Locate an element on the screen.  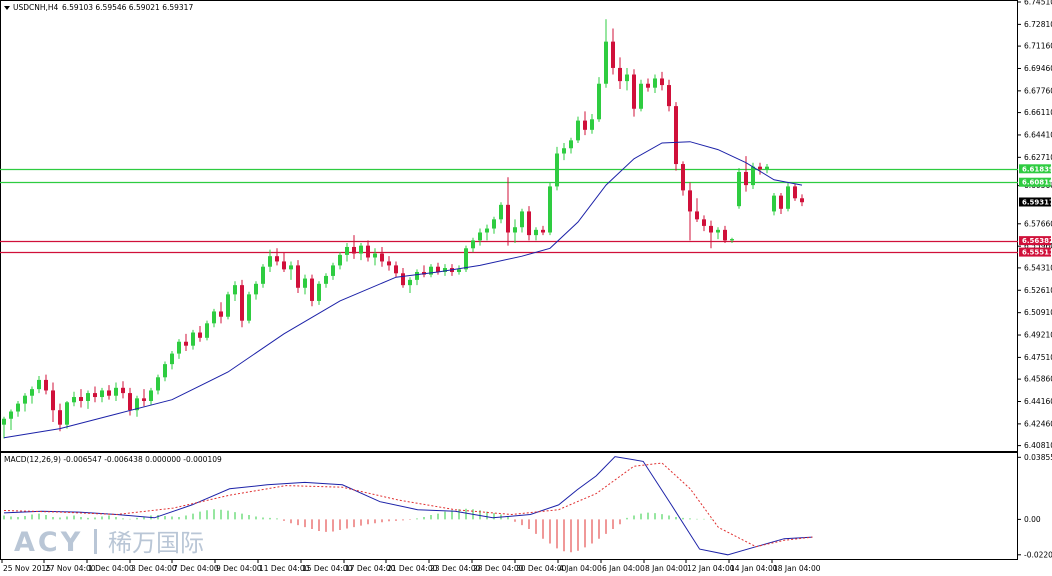
last-price-tag: 6.59317 is located at coordinates (1037, 202).